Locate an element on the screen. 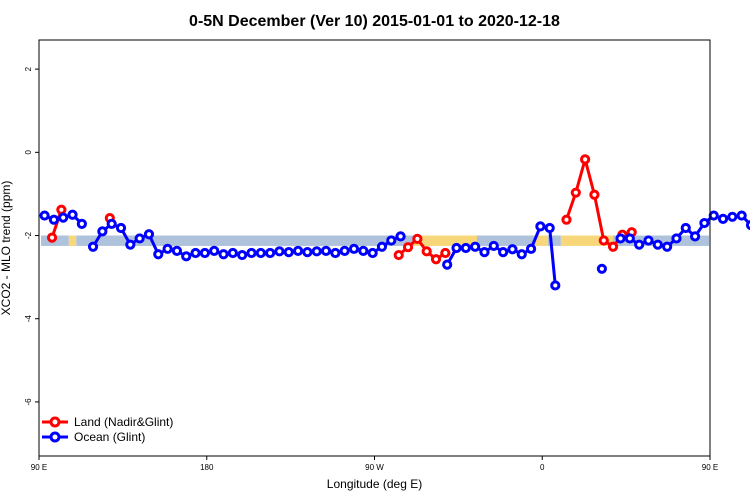 The image size is (750, 500). legend-item-ocean: Ocean (Glint) is located at coordinates (93, 437).